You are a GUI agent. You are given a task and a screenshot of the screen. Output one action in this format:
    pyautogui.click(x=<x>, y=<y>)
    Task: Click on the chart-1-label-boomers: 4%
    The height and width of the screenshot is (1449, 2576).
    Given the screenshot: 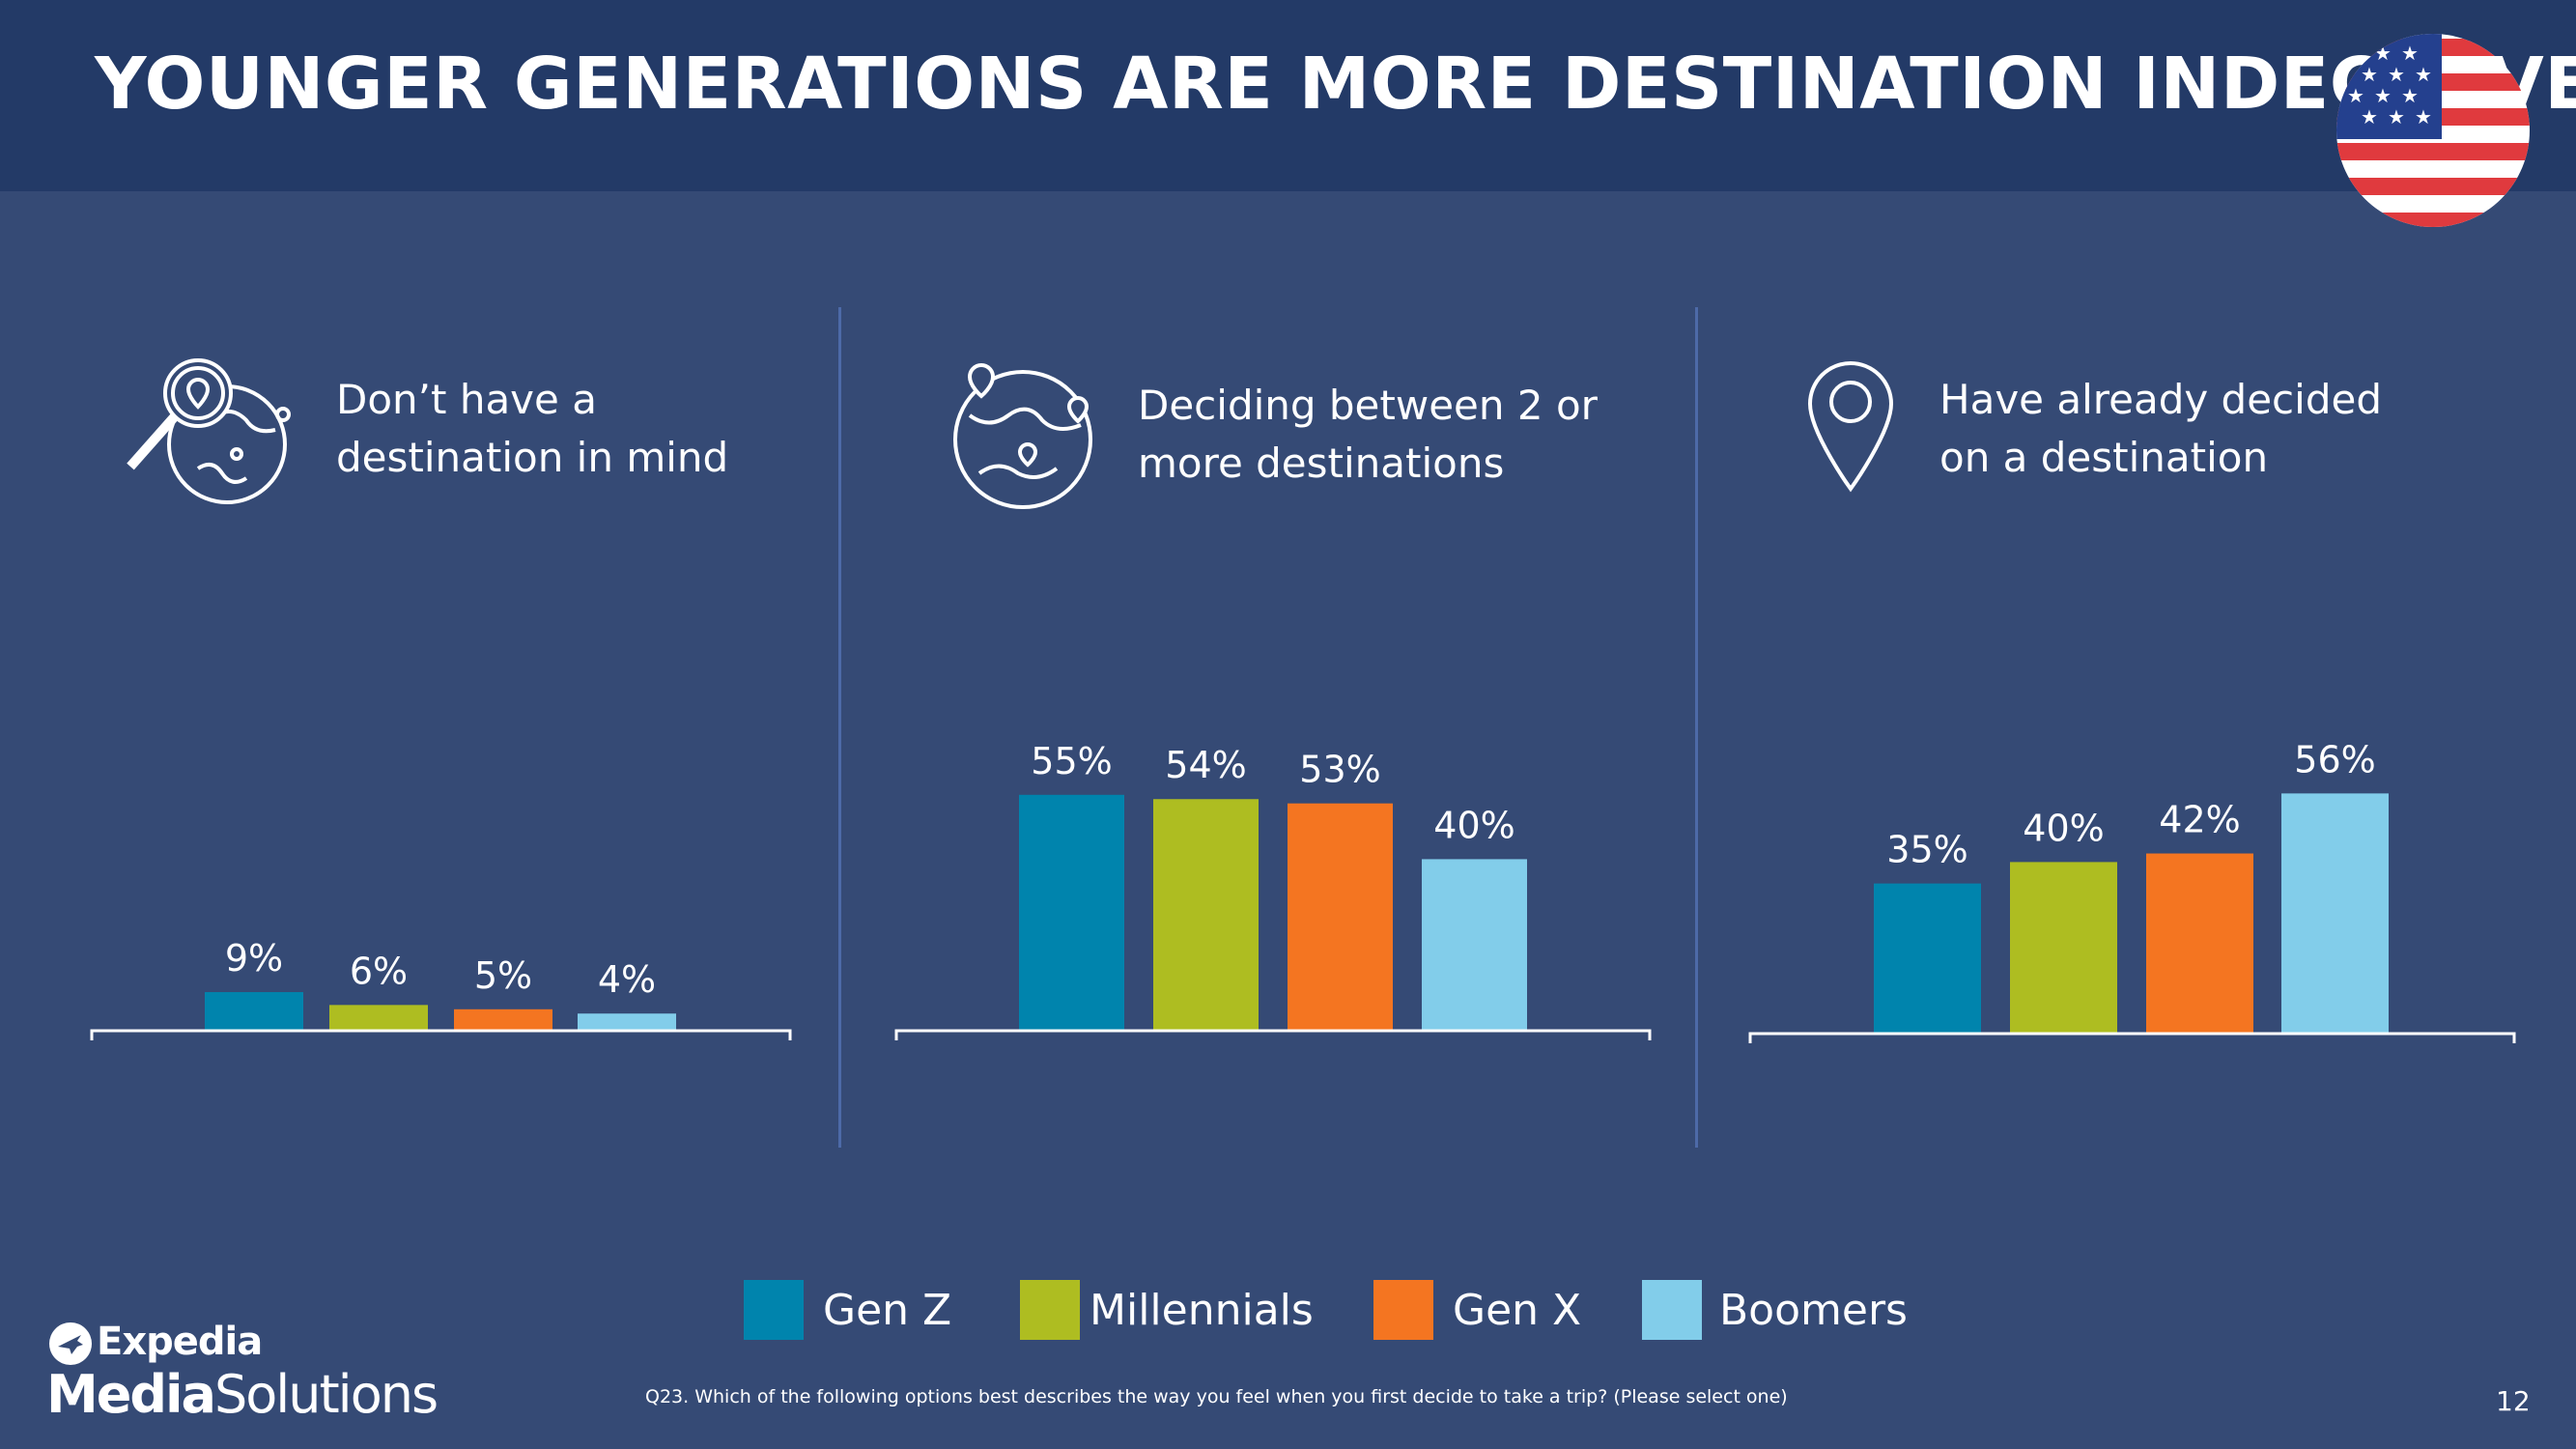 What is the action you would take?
    pyautogui.click(x=627, y=979)
    